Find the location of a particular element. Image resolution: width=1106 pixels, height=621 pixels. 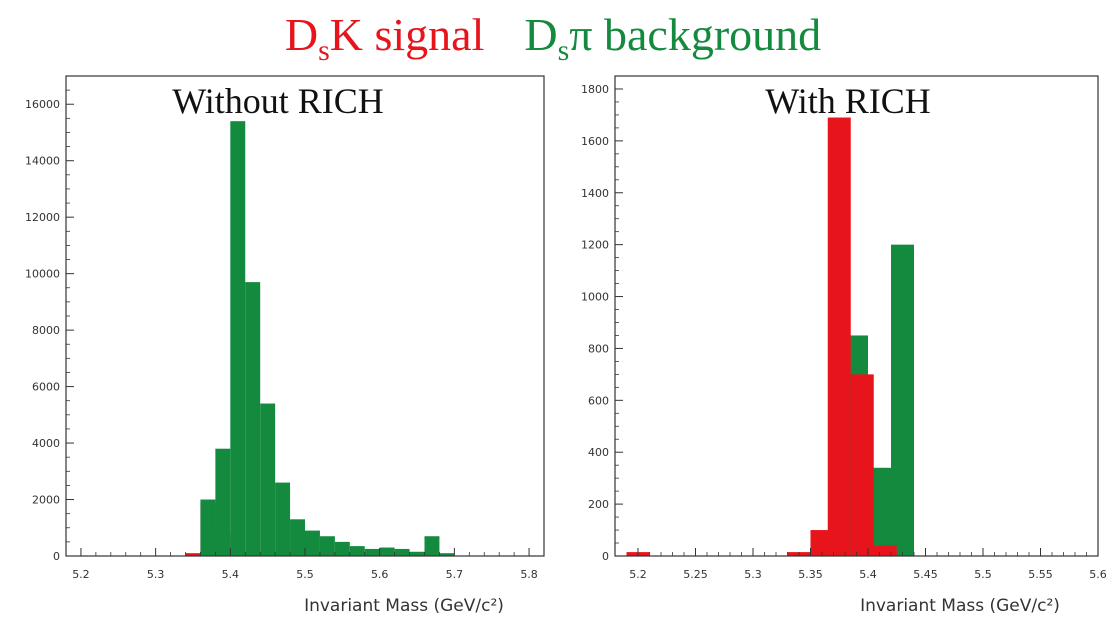

x-tick-label: 5.35 is located at coordinates (810, 574).